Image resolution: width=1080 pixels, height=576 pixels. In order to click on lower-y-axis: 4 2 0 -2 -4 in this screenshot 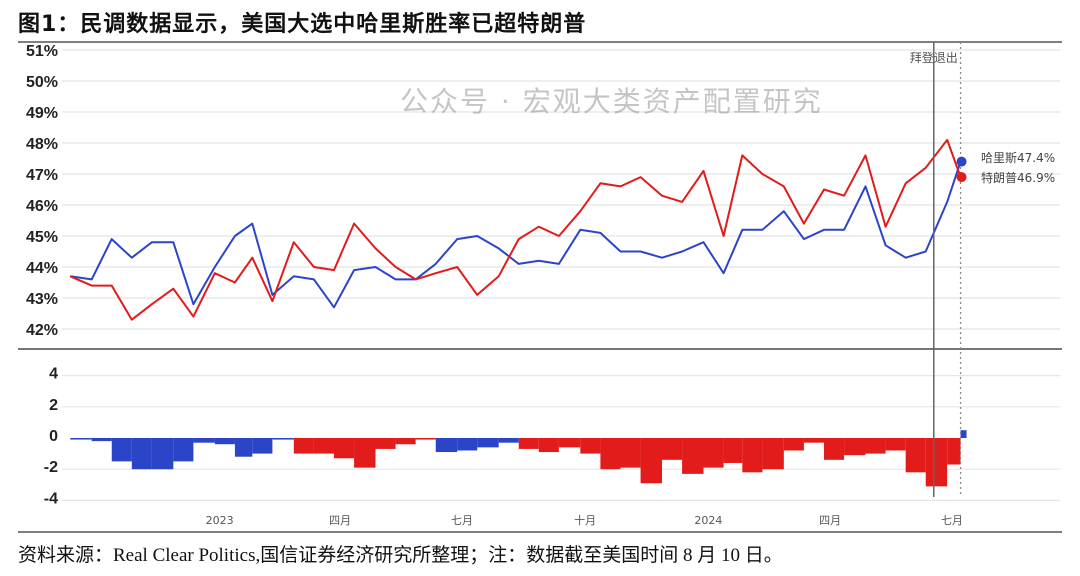, I will do `click(51, 437)`.